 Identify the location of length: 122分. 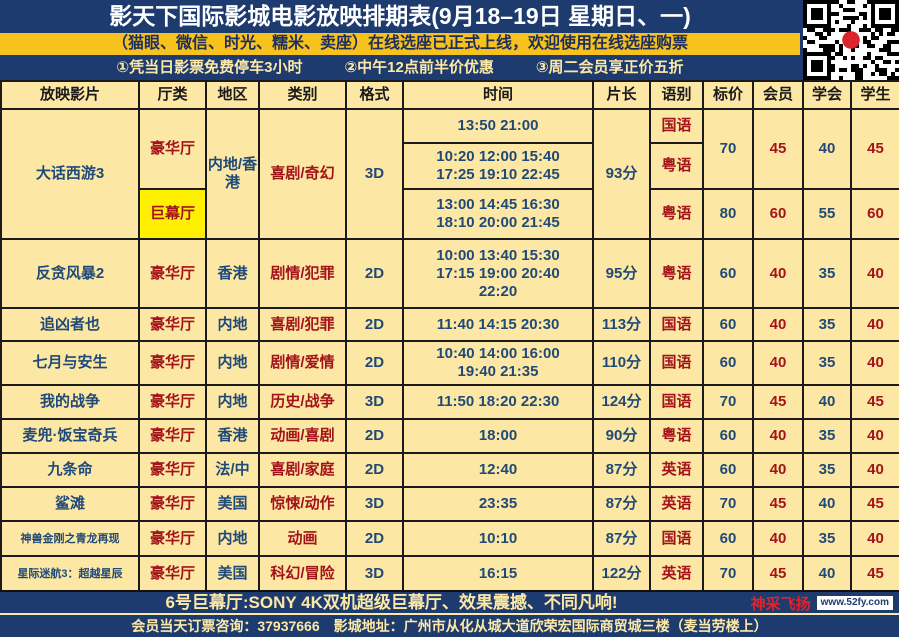
(621, 573).